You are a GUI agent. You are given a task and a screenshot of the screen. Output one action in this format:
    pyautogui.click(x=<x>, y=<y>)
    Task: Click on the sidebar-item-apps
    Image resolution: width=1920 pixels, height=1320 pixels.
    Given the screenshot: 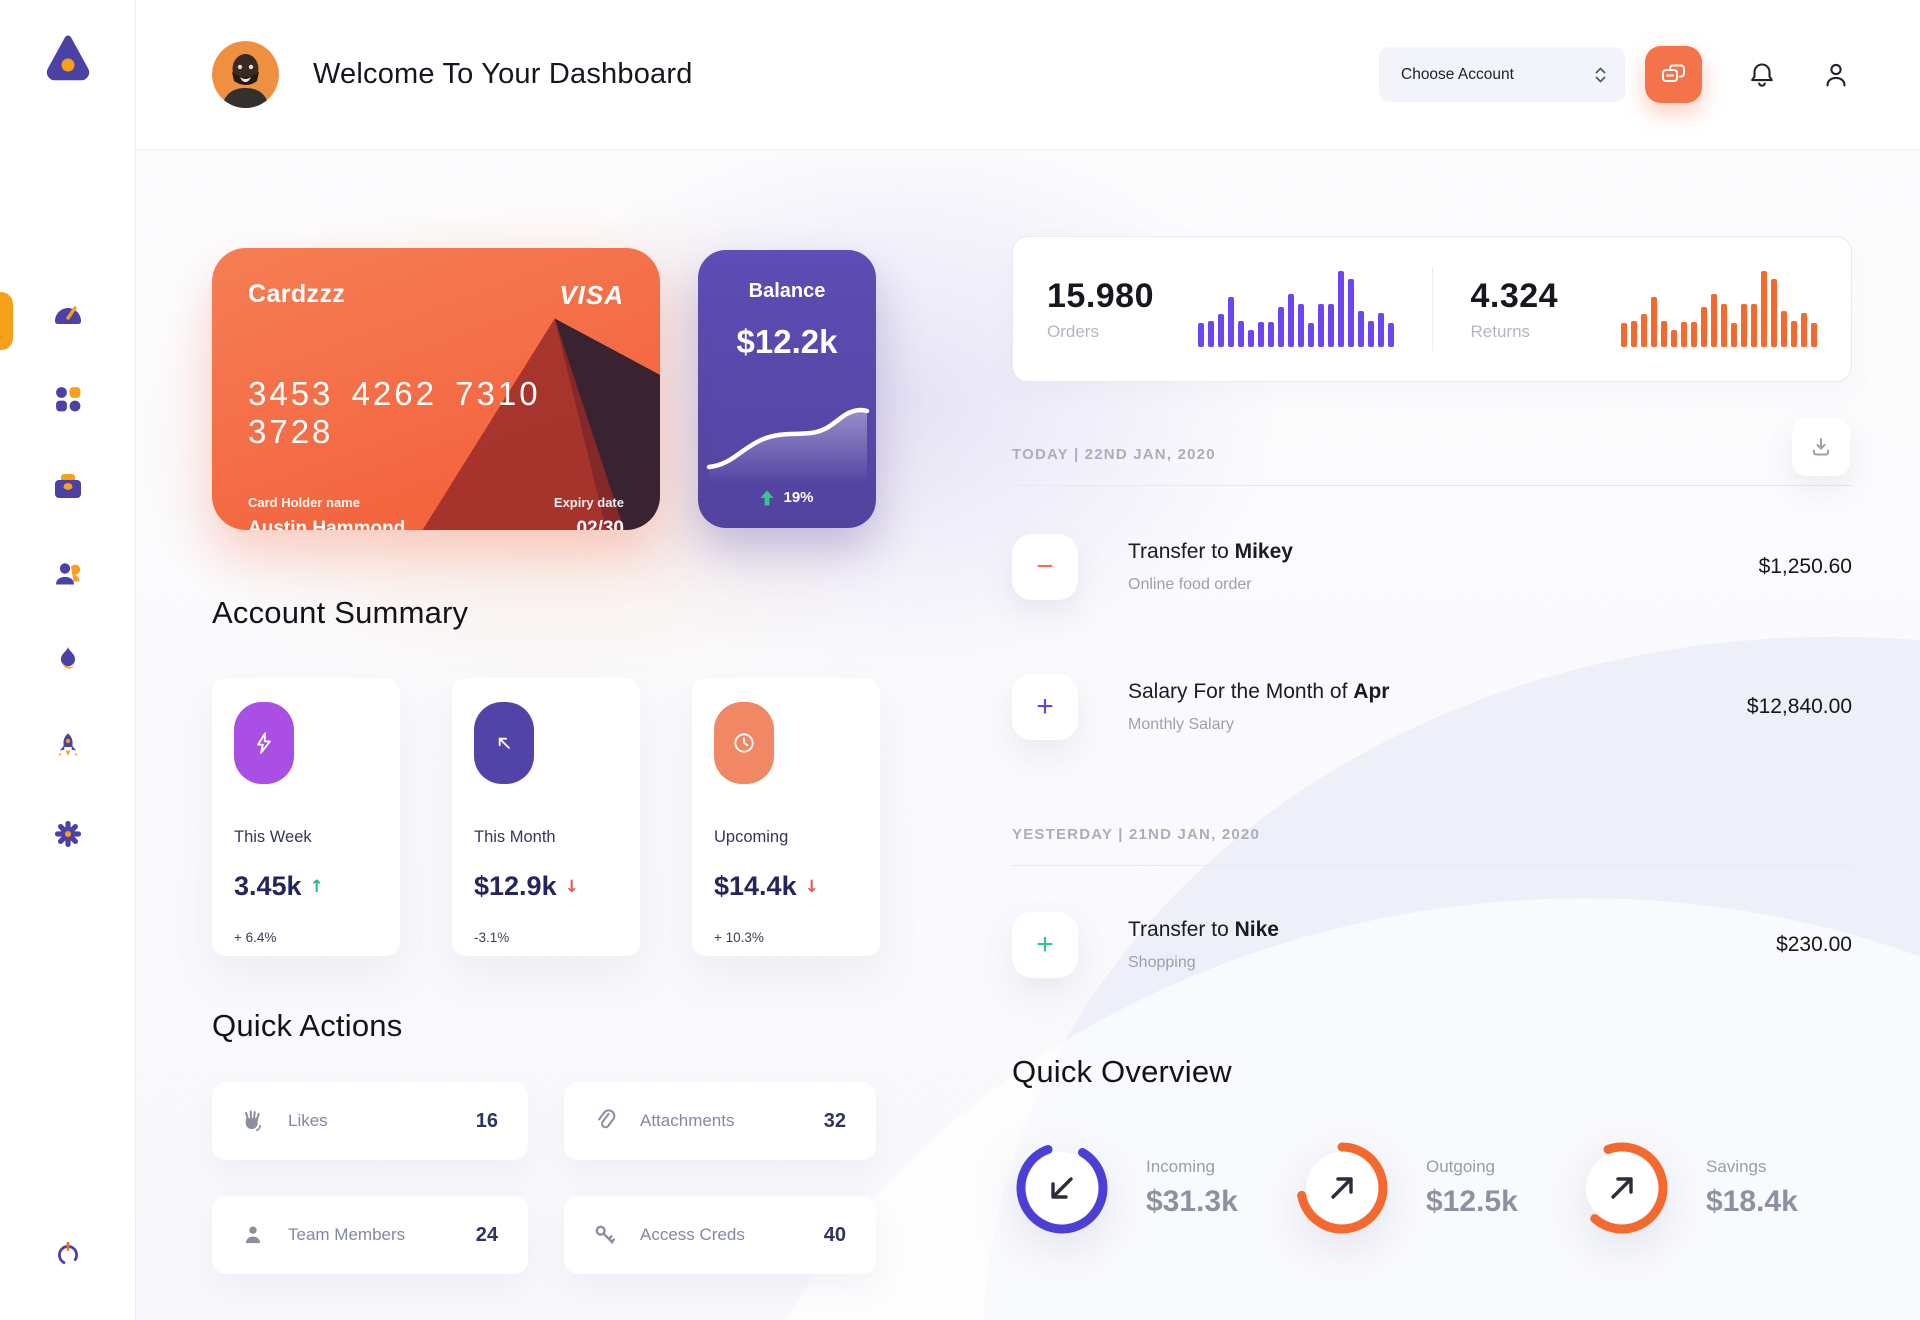 What is the action you would take?
    pyautogui.click(x=68, y=399)
    